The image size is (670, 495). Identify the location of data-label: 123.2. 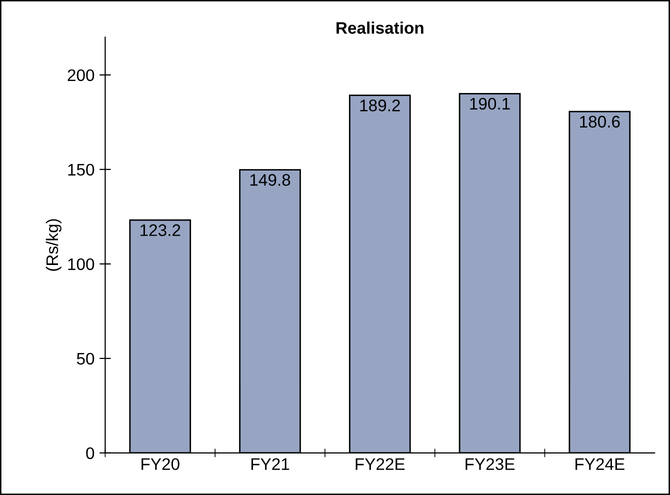
(160, 230).